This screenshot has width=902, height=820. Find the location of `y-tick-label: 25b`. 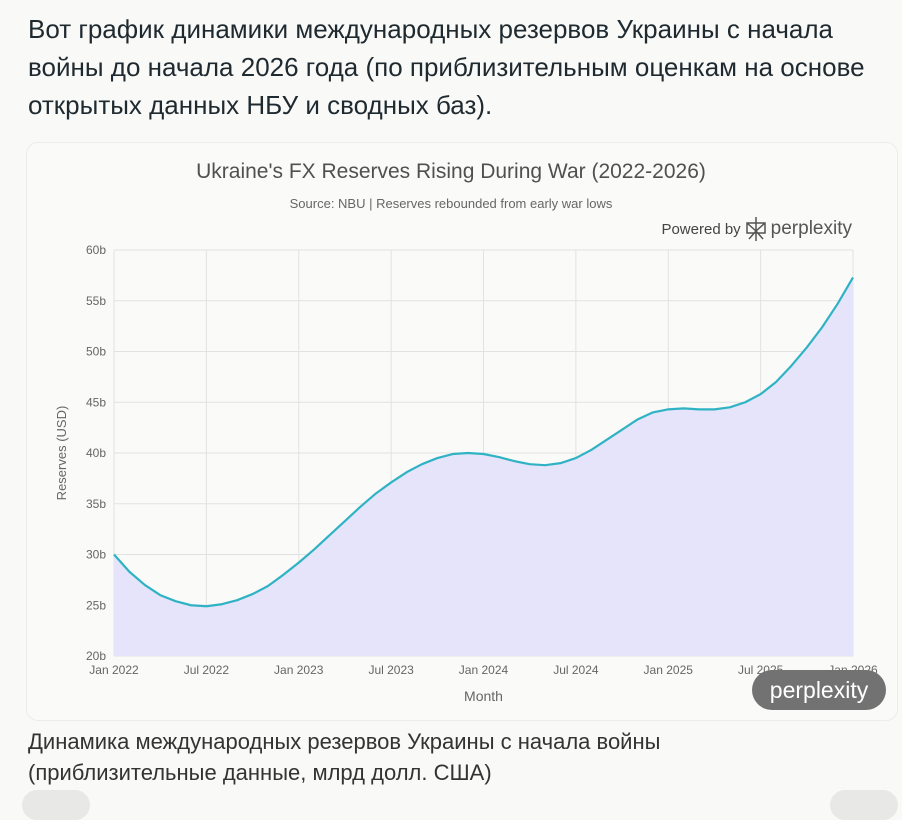

y-tick-label: 25b is located at coordinates (96, 605).